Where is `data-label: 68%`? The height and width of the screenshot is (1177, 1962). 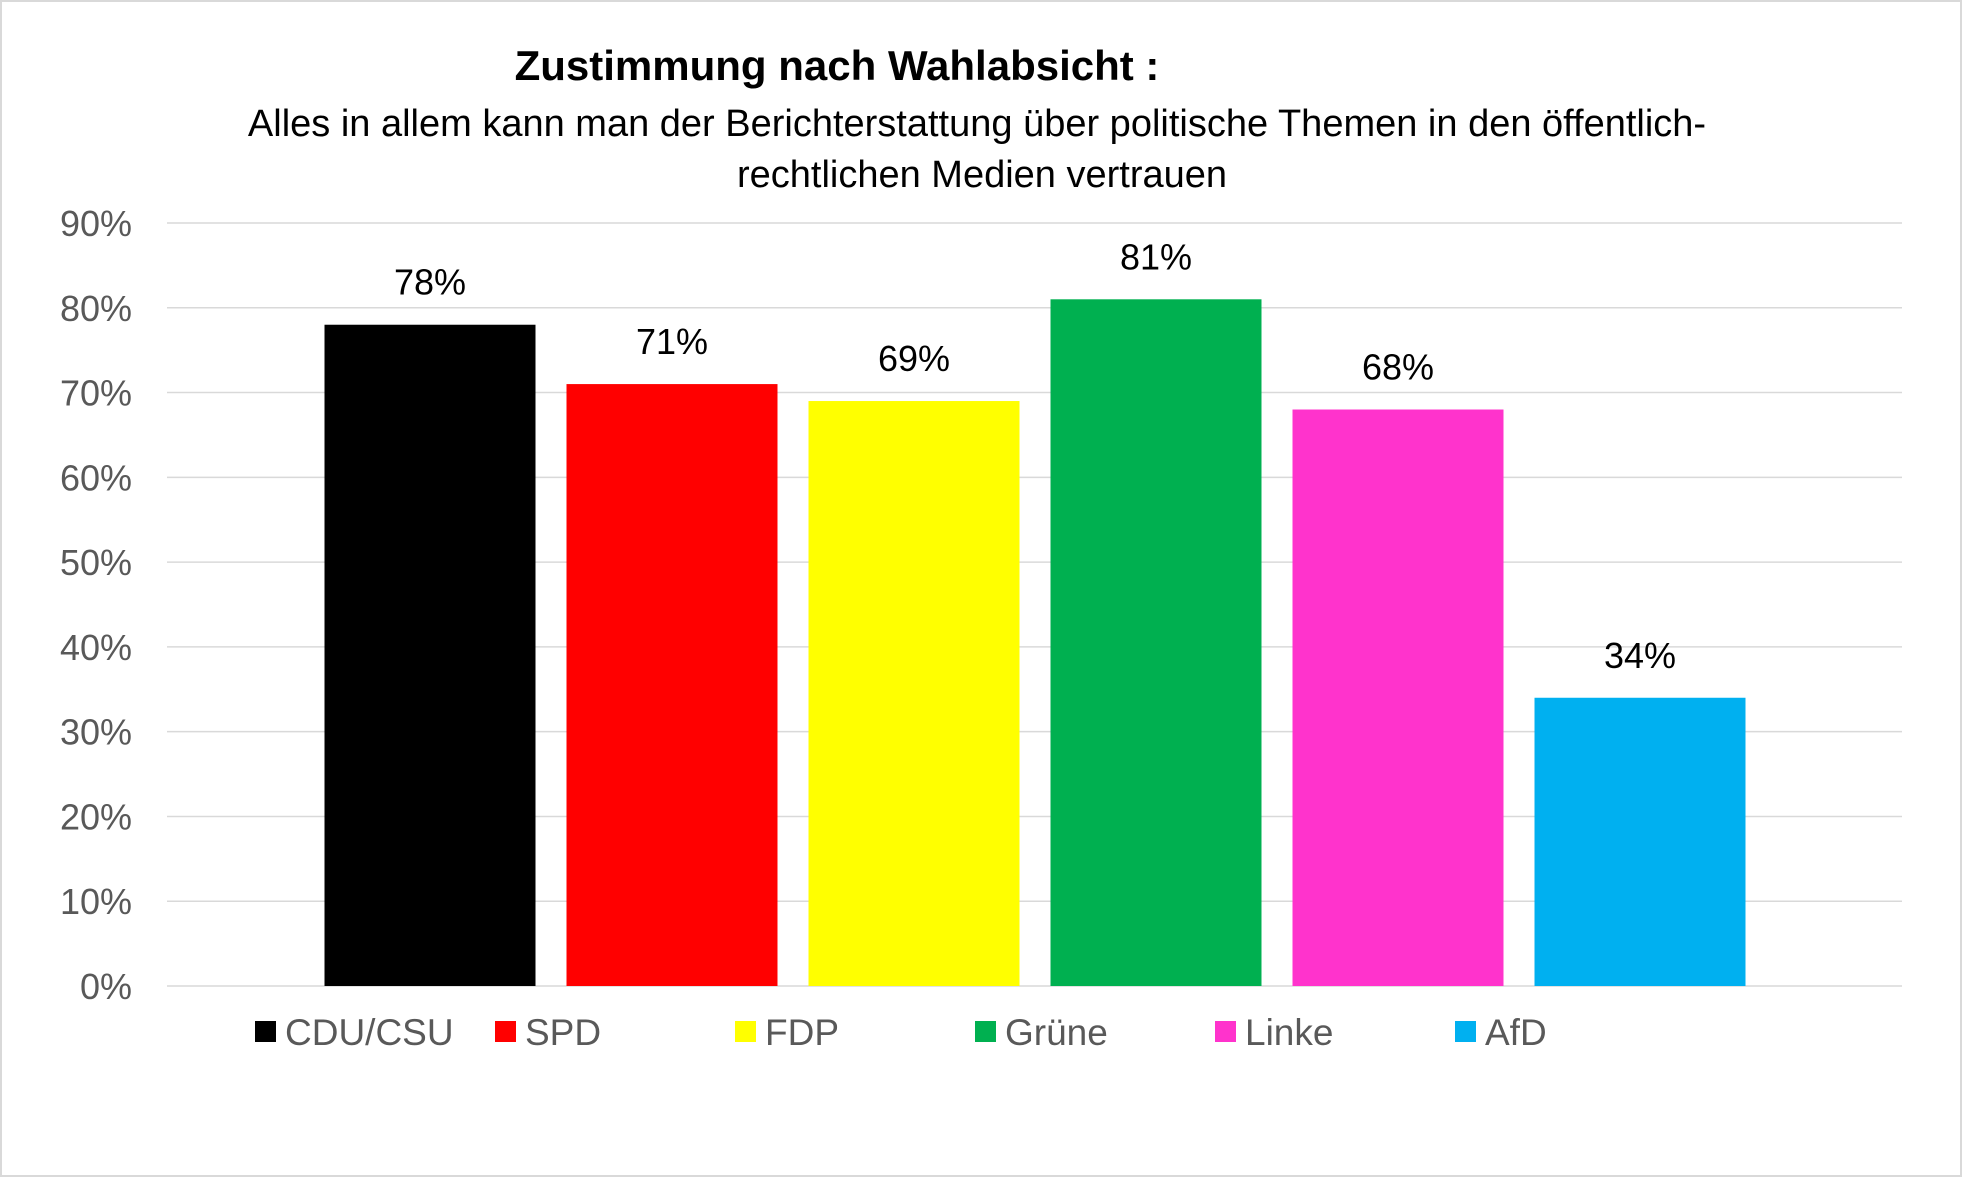 data-label: 68% is located at coordinates (1398, 367).